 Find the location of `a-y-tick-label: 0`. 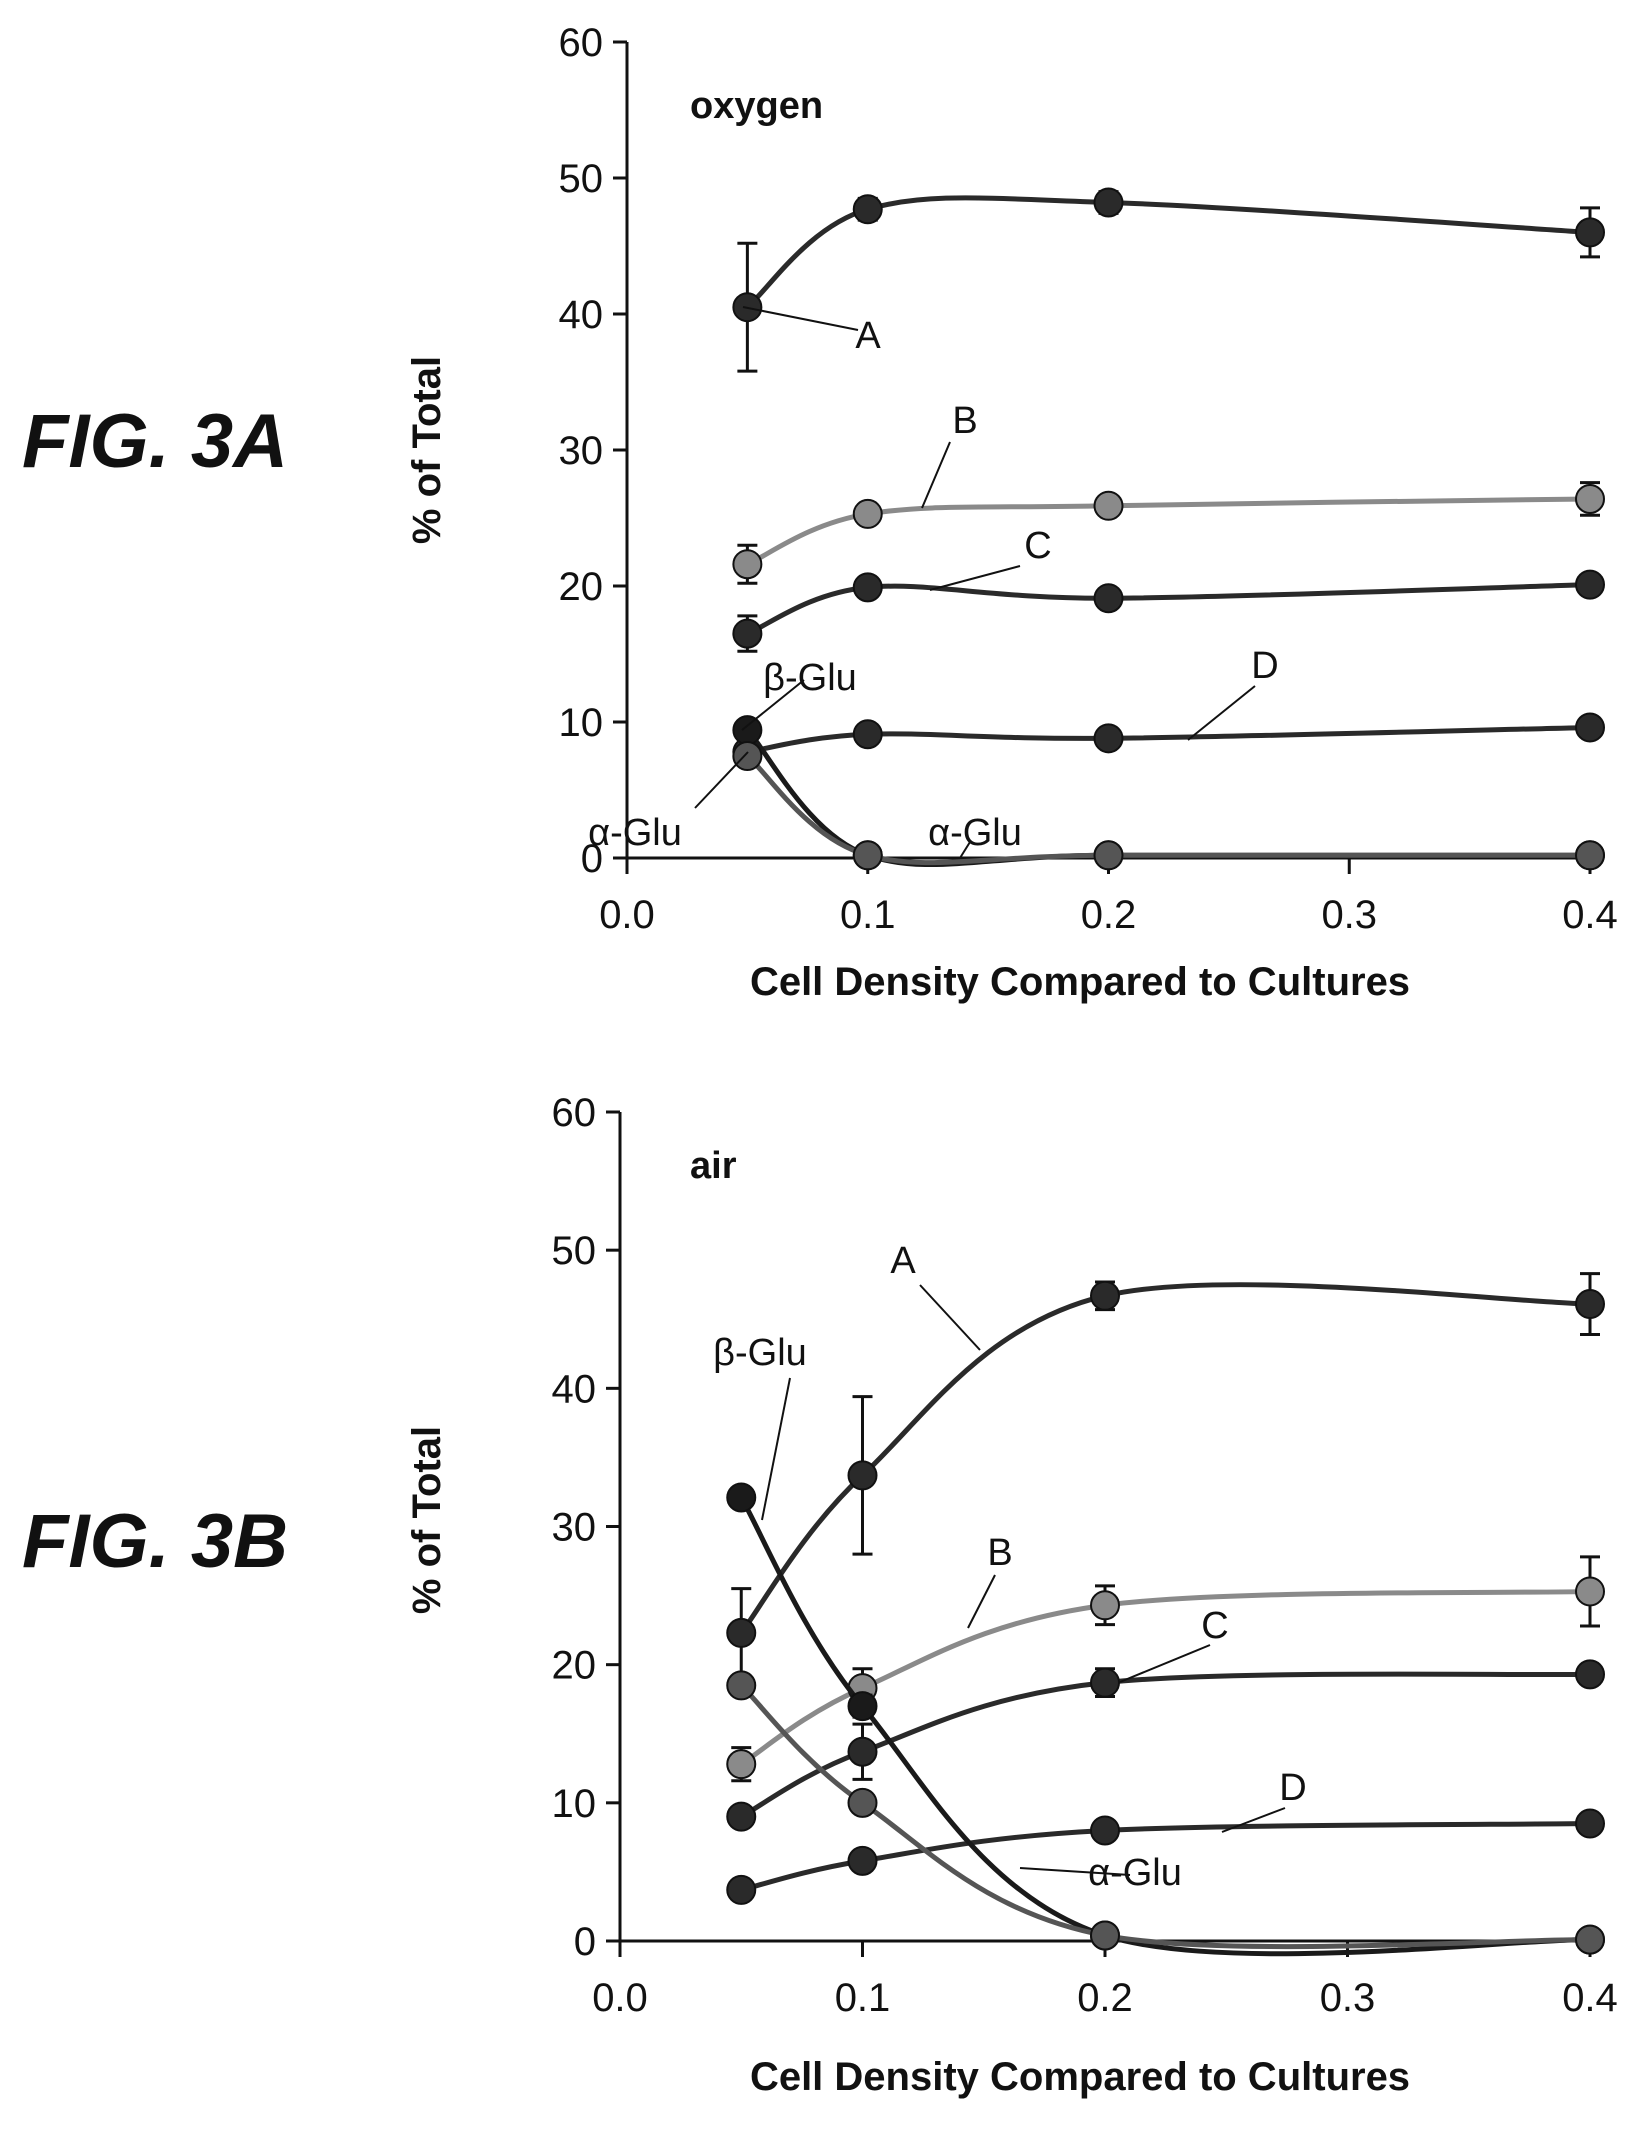

a-y-tick-label: 0 is located at coordinates (592, 859).